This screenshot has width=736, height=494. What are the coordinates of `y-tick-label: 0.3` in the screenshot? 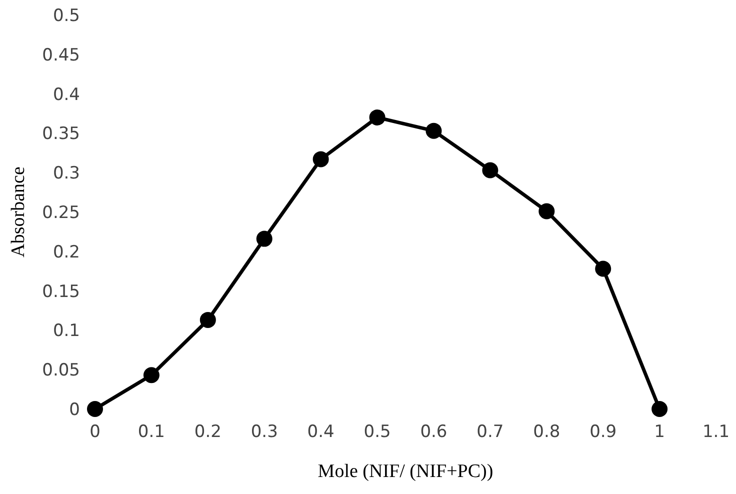 It's located at (66, 174).